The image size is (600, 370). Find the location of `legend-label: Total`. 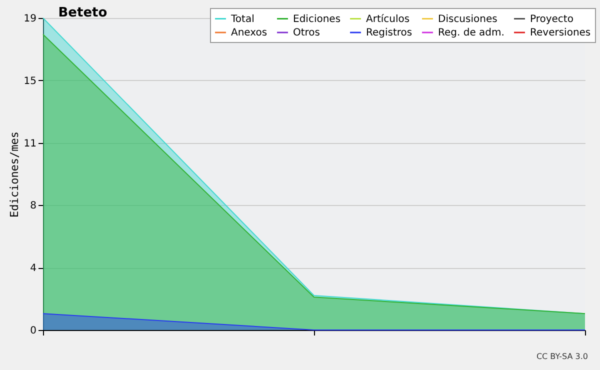

legend-label: Total is located at coordinates (242, 19).